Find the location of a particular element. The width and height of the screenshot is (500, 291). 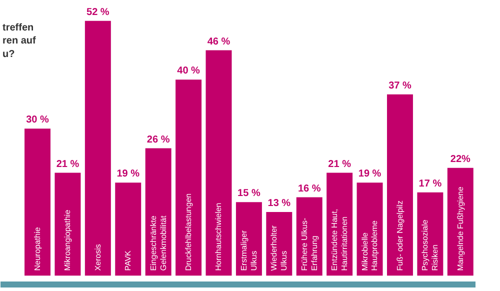

x-tick-label: PAVK is located at coordinates (128, 260).